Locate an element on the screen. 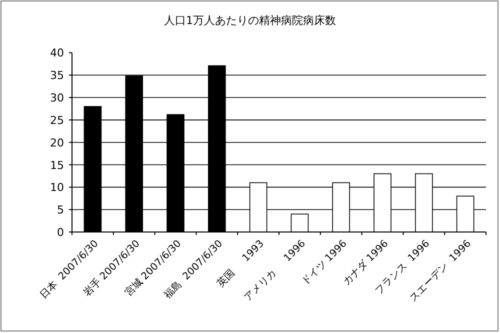 The height and width of the screenshot is (333, 500). y-tick-label: 5 is located at coordinates (60, 210).